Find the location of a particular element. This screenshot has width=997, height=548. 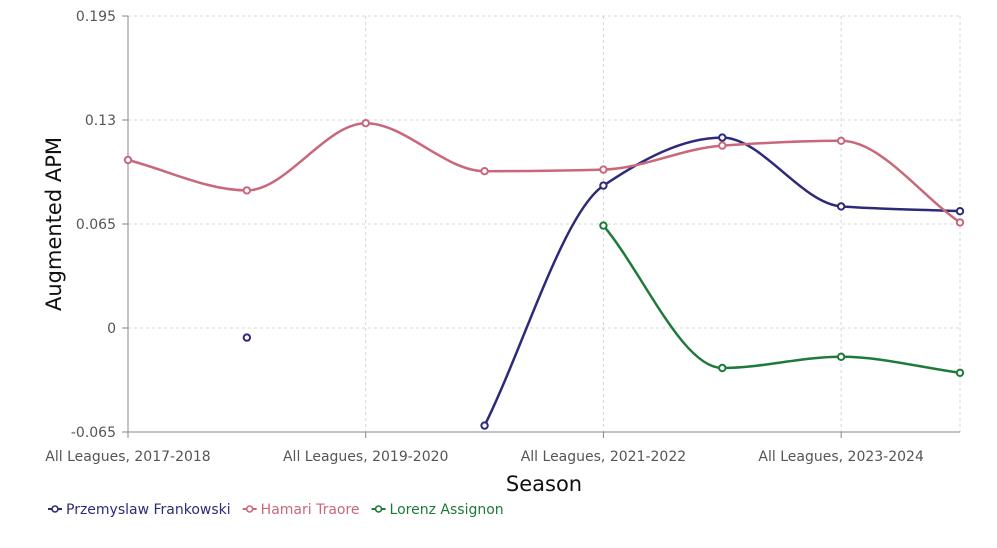

legend-item-przemyslaw-frankowski: Przemyslaw Frankowski is located at coordinates (139, 510).